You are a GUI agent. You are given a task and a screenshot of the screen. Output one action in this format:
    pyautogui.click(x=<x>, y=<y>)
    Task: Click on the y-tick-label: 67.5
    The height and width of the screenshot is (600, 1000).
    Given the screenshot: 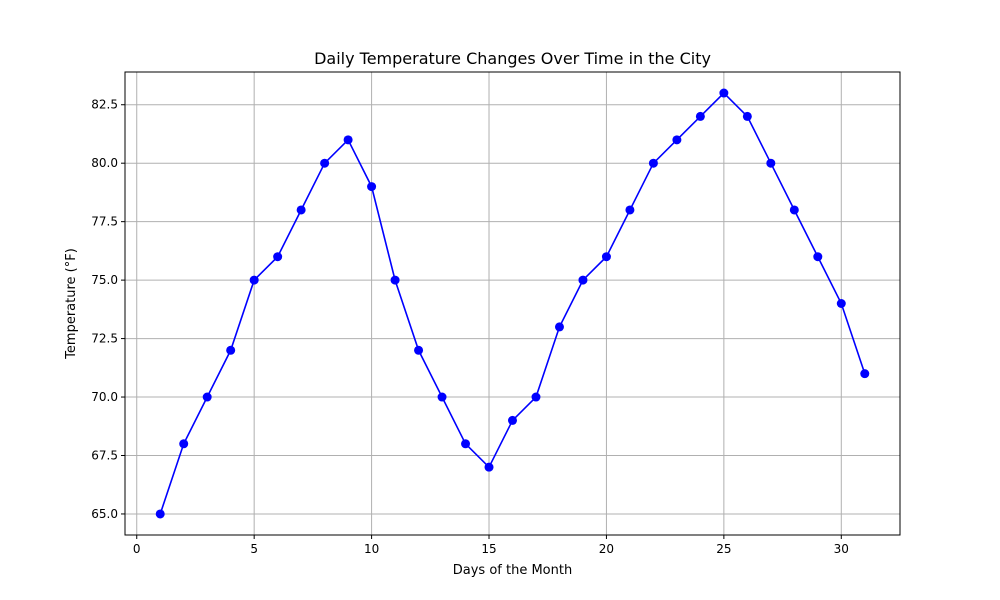 What is the action you would take?
    pyautogui.click(x=104, y=455)
    